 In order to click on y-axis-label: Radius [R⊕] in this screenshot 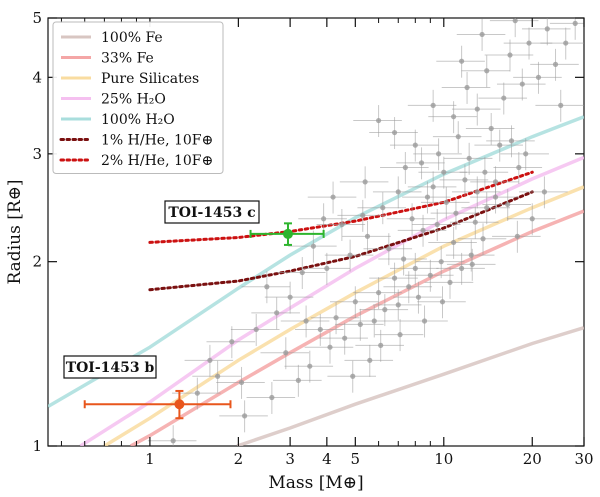, I will do `click(15, 231)`.